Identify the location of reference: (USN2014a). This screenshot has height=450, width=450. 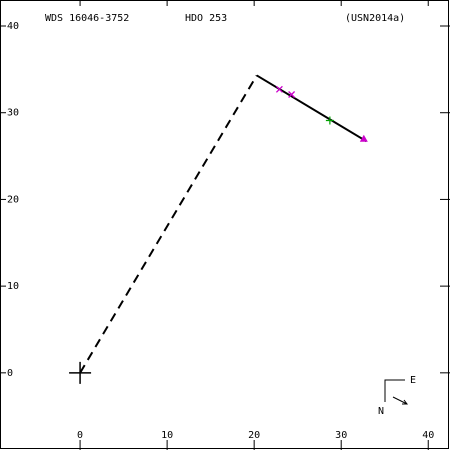
(375, 18).